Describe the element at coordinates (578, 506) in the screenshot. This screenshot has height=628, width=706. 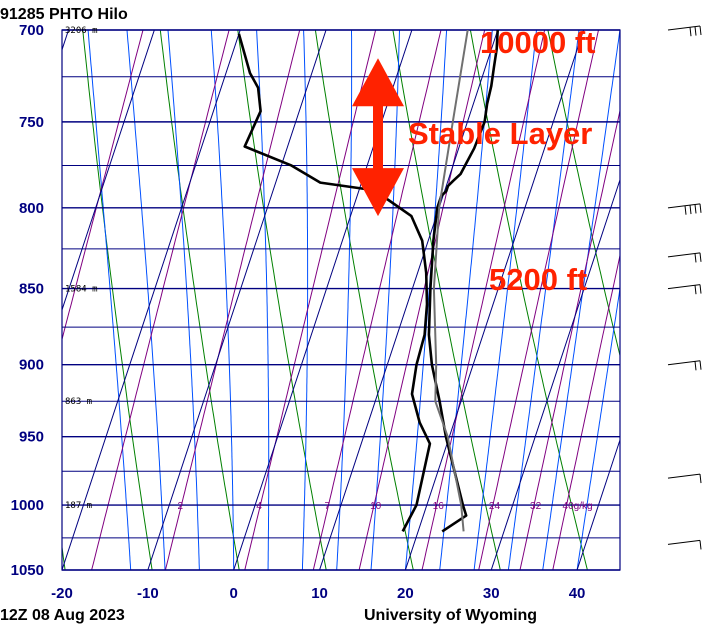
I see `mixing-ratio-label: 40g/kg` at that location.